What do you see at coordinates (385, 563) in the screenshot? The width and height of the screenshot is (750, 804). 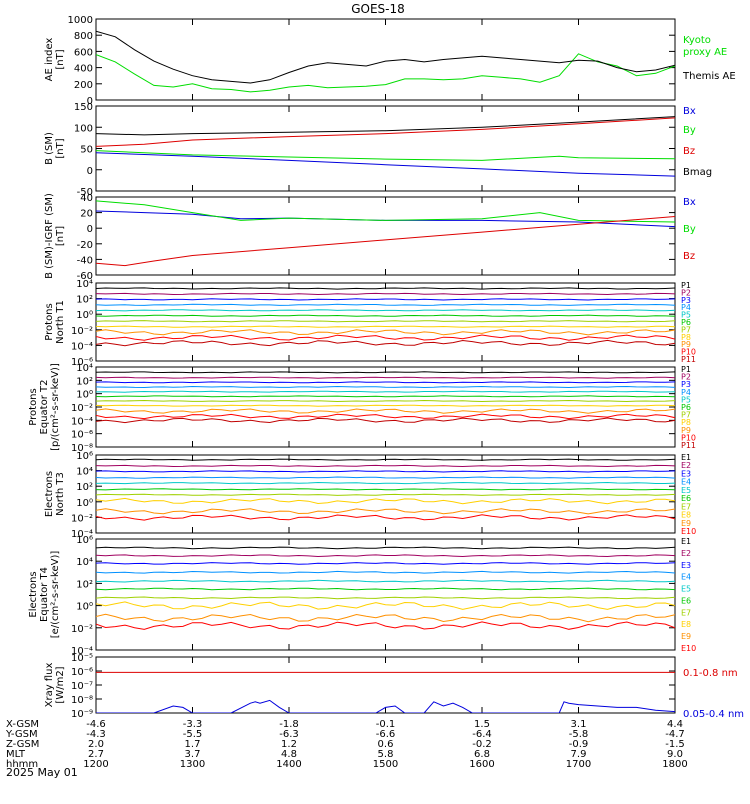 I see `channel-line-e3` at bounding box center [385, 563].